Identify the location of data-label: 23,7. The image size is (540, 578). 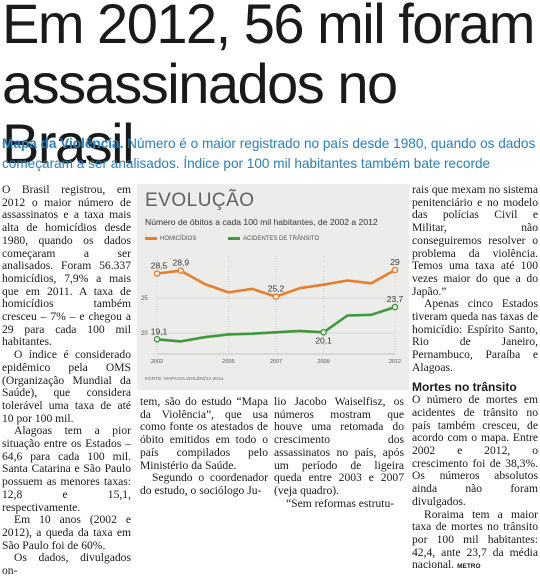
(395, 299).